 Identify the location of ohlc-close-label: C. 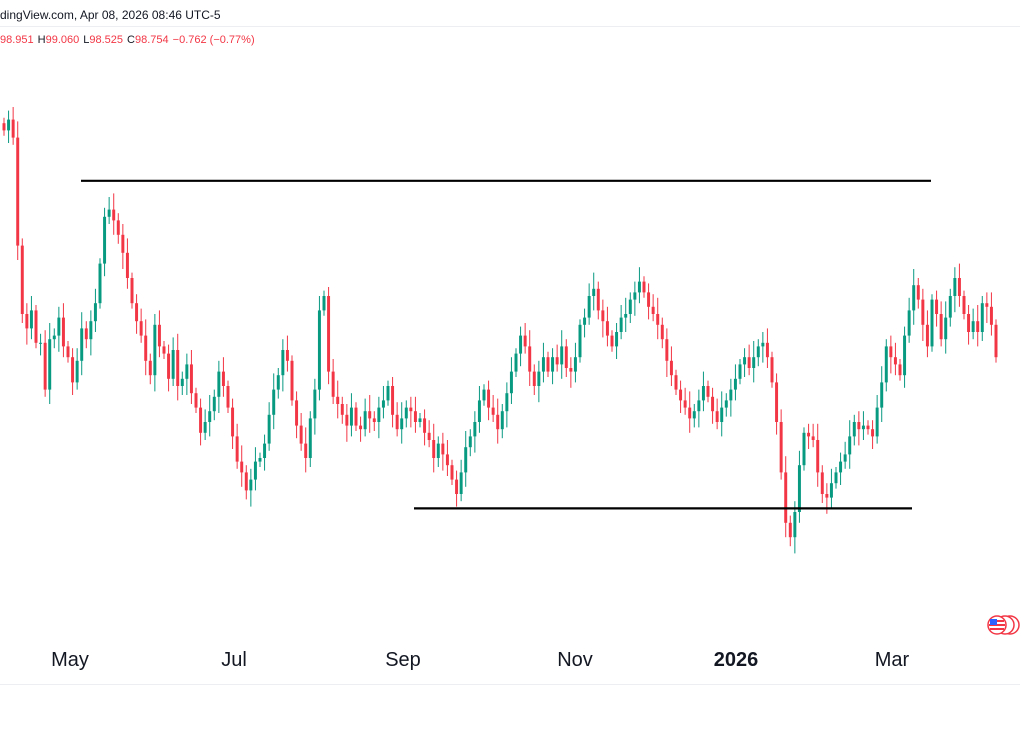
(131, 40).